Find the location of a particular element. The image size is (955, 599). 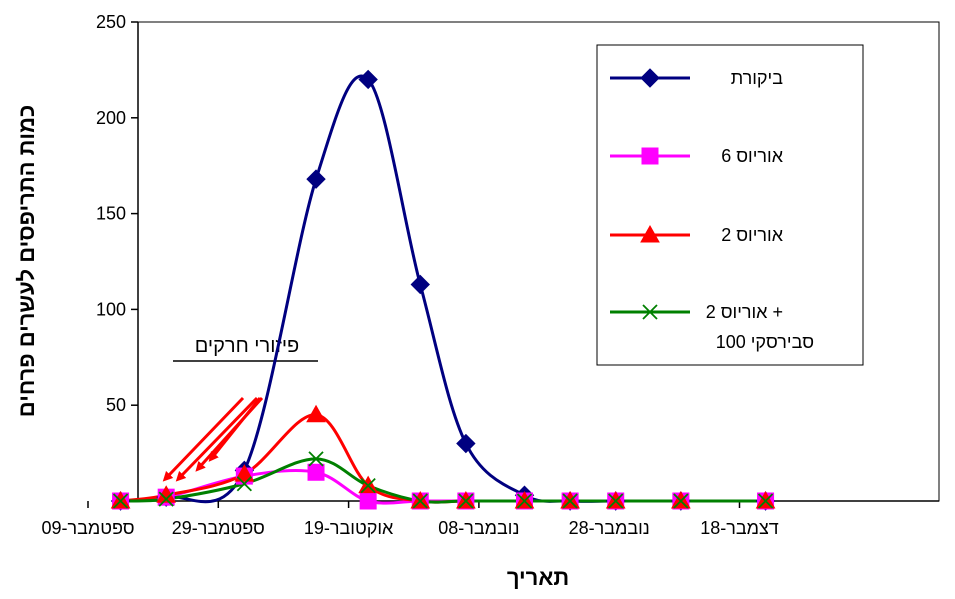

y-tick-label: 200 is located at coordinates (111, 118).